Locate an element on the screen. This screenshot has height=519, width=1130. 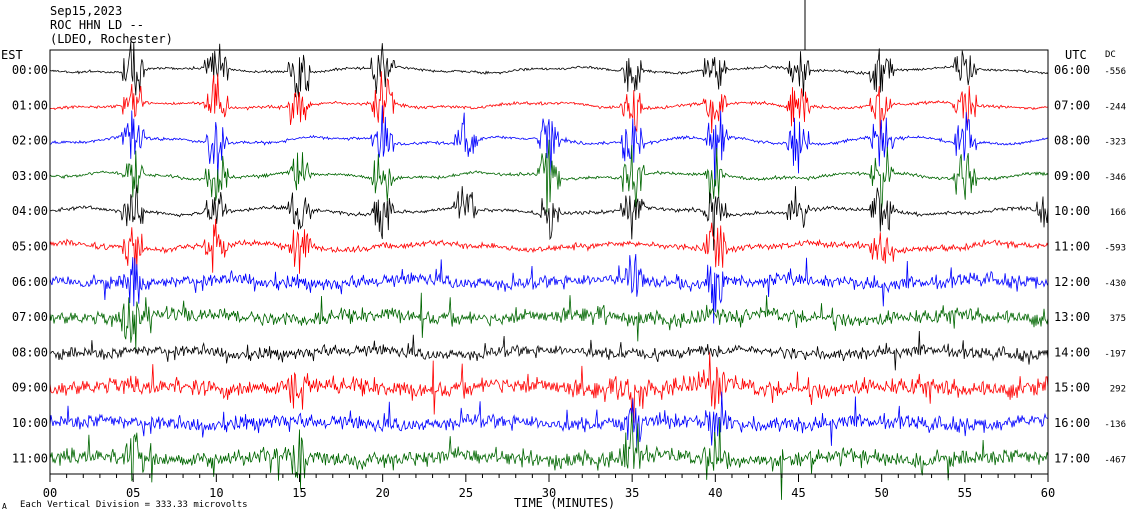
est-label: 03:00 is located at coordinates (30, 176).